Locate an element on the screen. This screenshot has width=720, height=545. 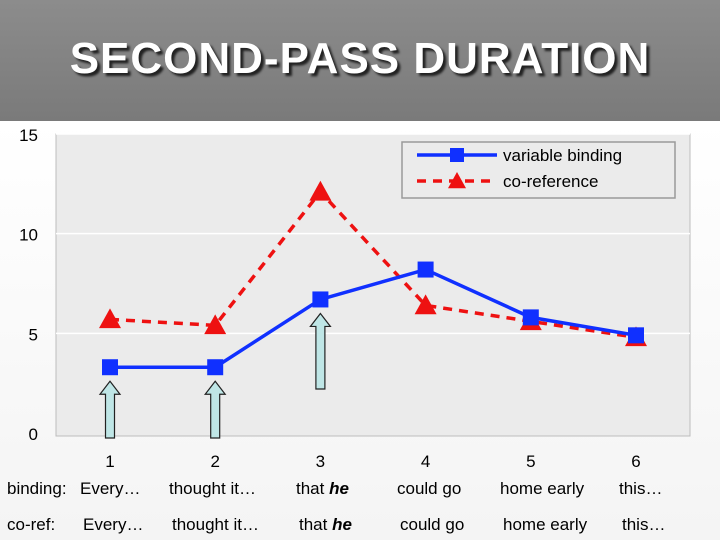
y-tick-label: 0 is located at coordinates (33, 434).